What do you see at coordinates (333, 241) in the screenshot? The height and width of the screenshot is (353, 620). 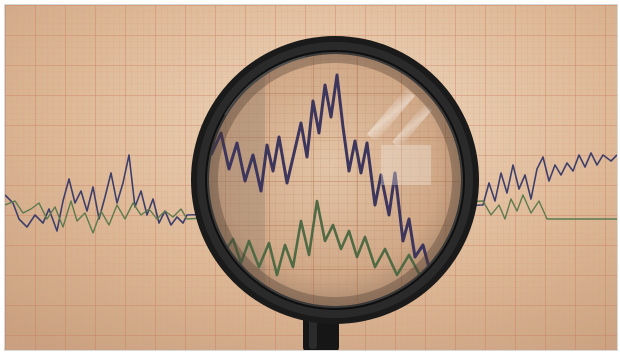 I see `magnified-trace-green` at bounding box center [333, 241].